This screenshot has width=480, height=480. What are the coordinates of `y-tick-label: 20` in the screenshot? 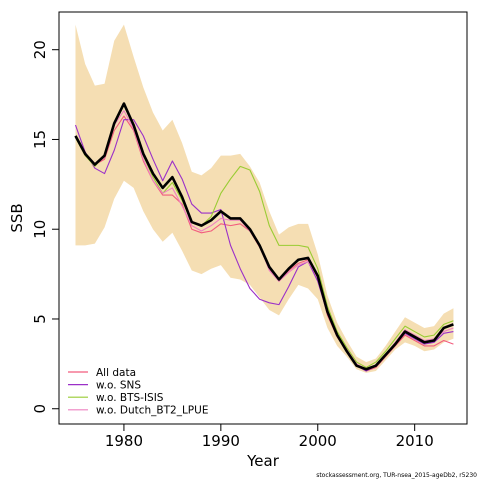 It's located at (40, 49).